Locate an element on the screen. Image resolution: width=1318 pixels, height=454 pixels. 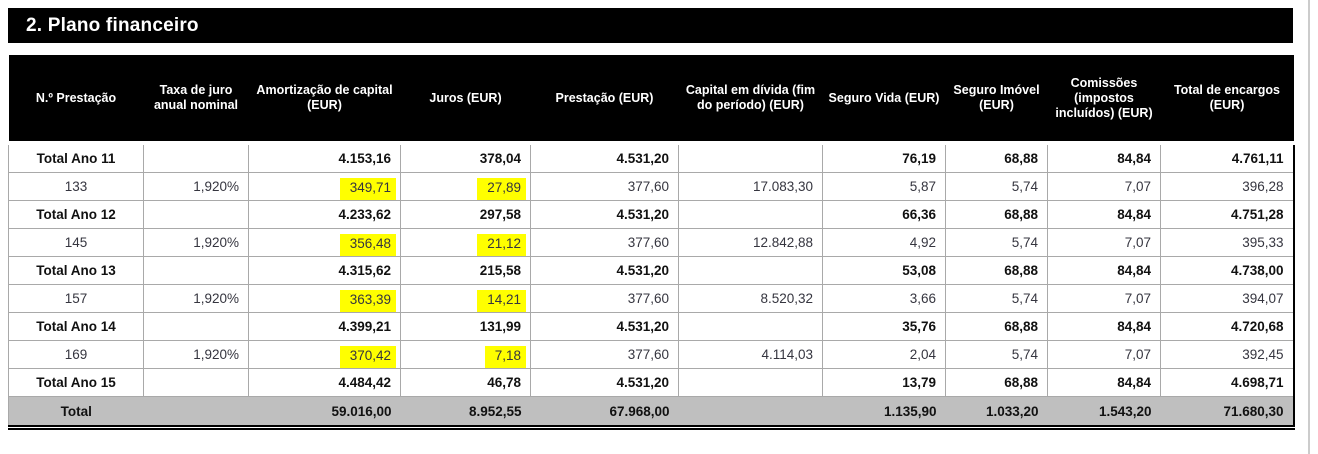
table-cell: Total is located at coordinates (76, 413).